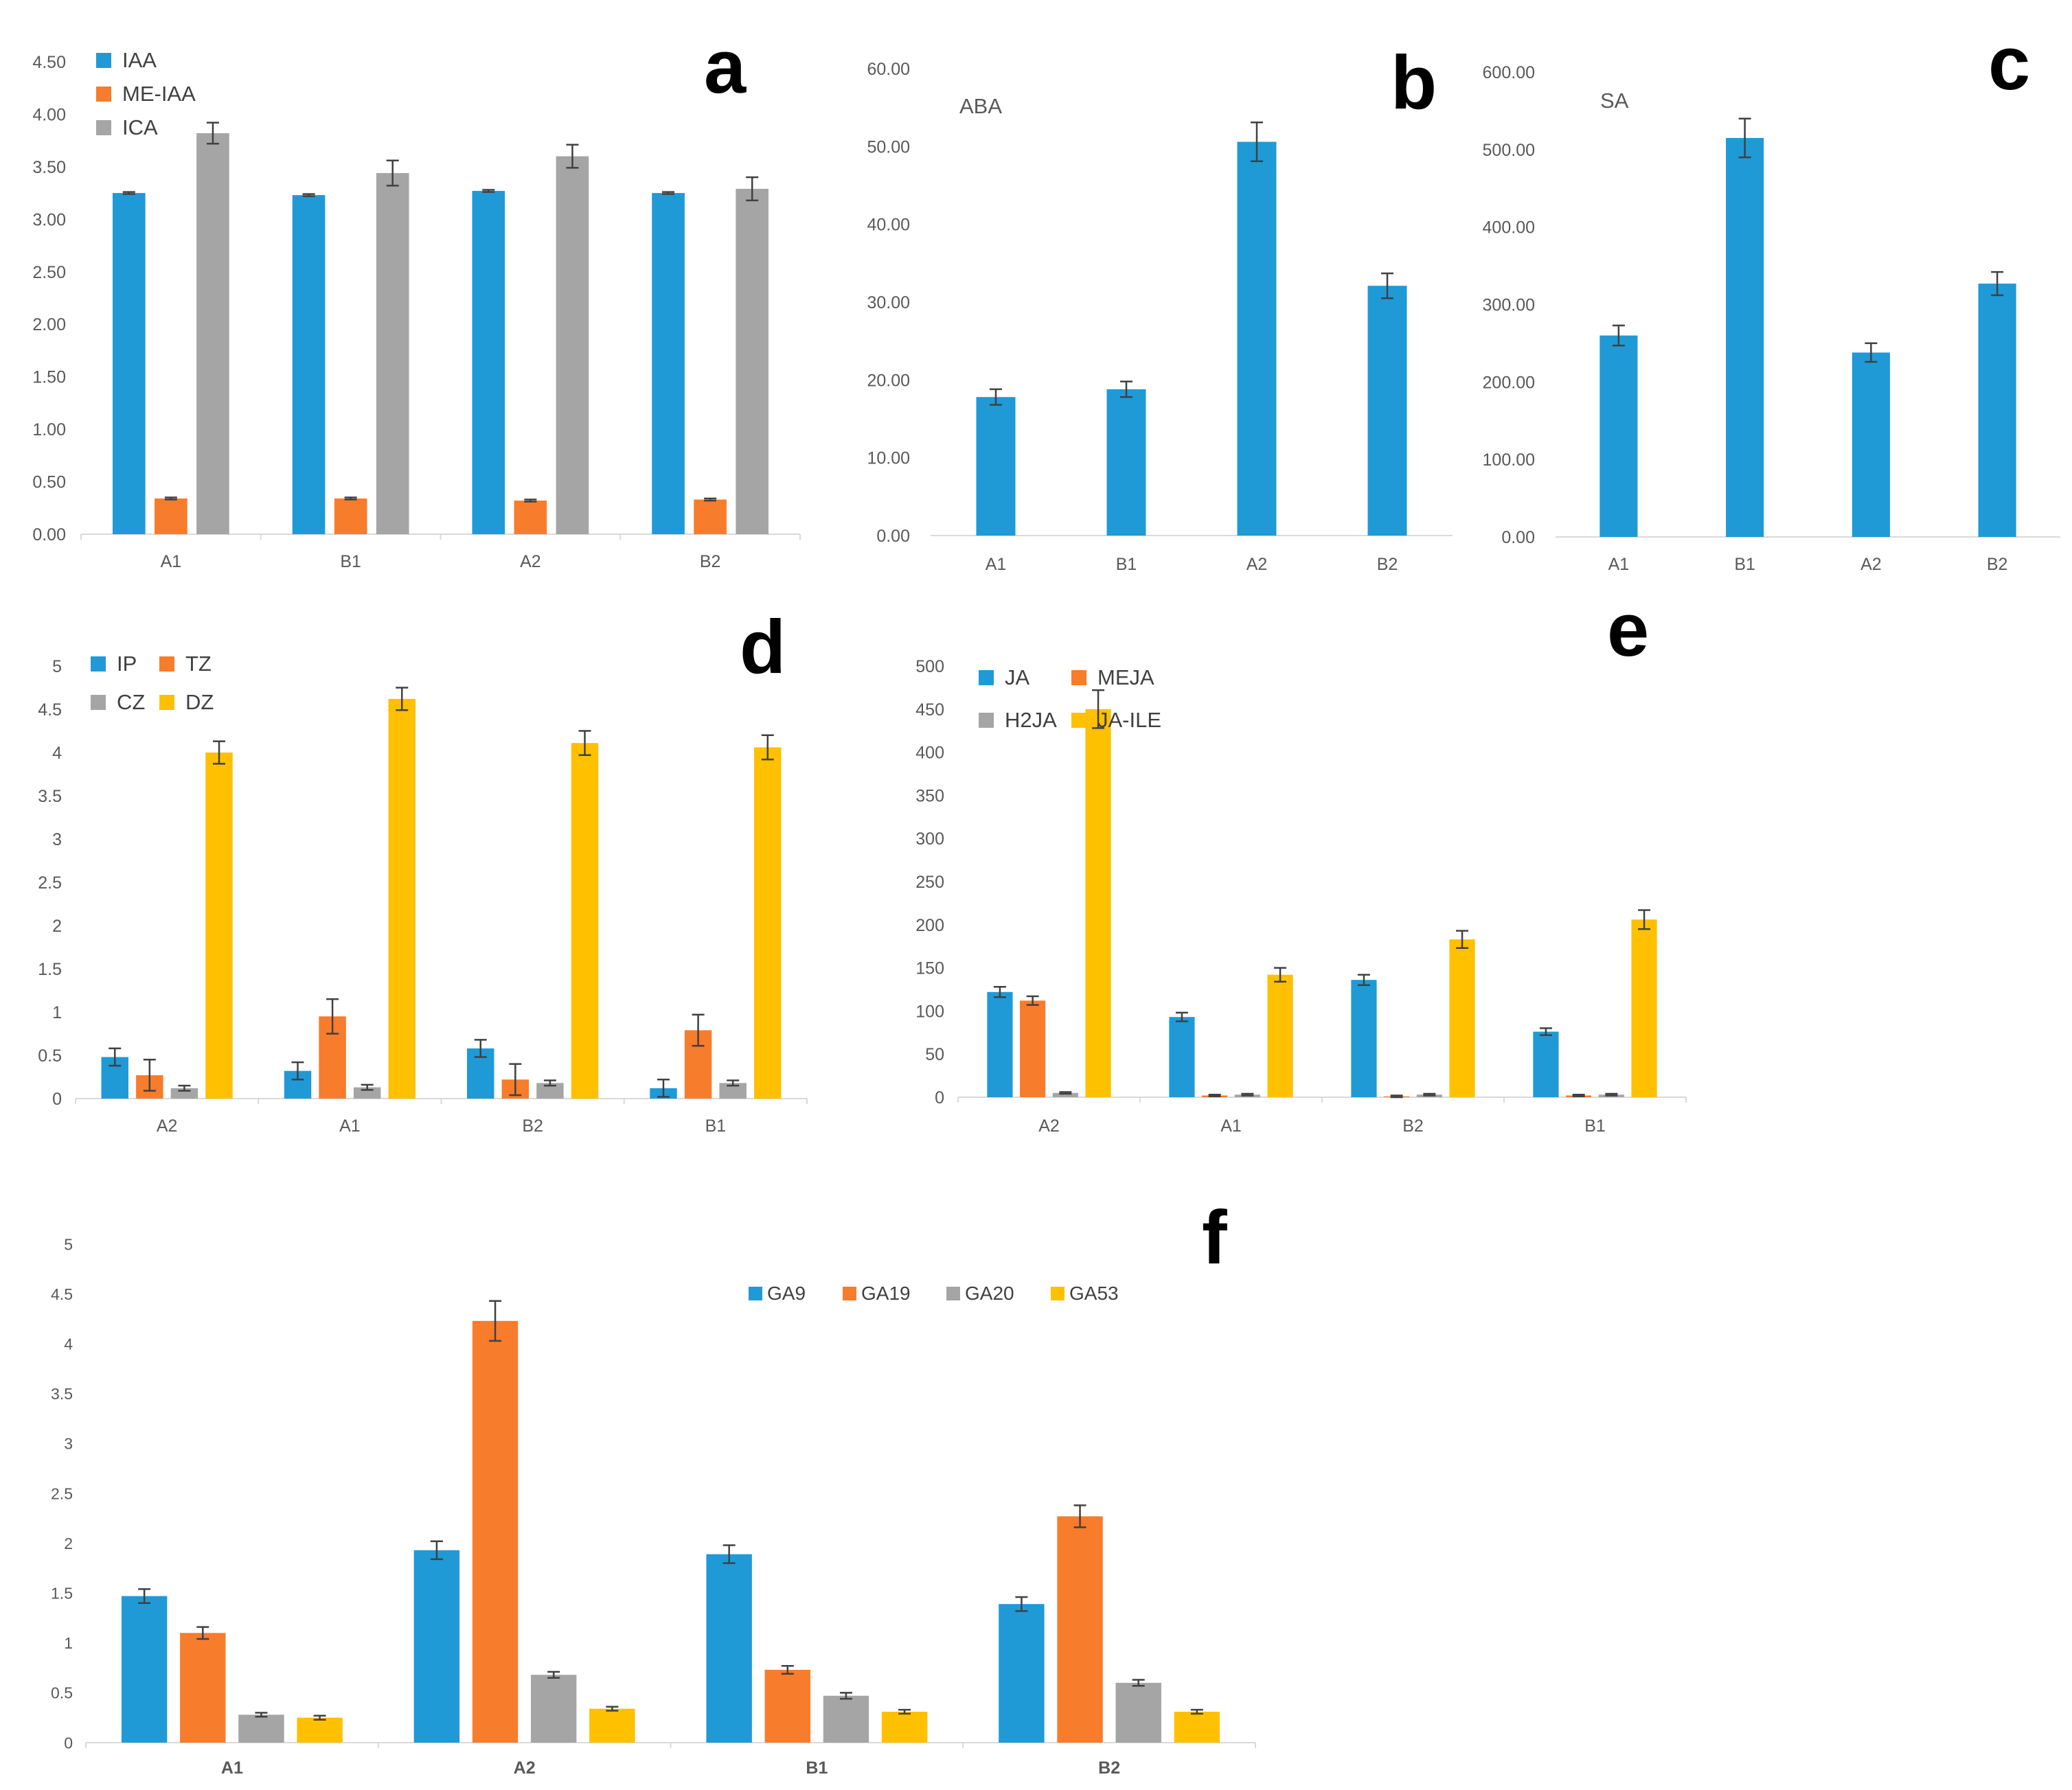  I want to click on bar-d-dz-b2, so click(585, 921).